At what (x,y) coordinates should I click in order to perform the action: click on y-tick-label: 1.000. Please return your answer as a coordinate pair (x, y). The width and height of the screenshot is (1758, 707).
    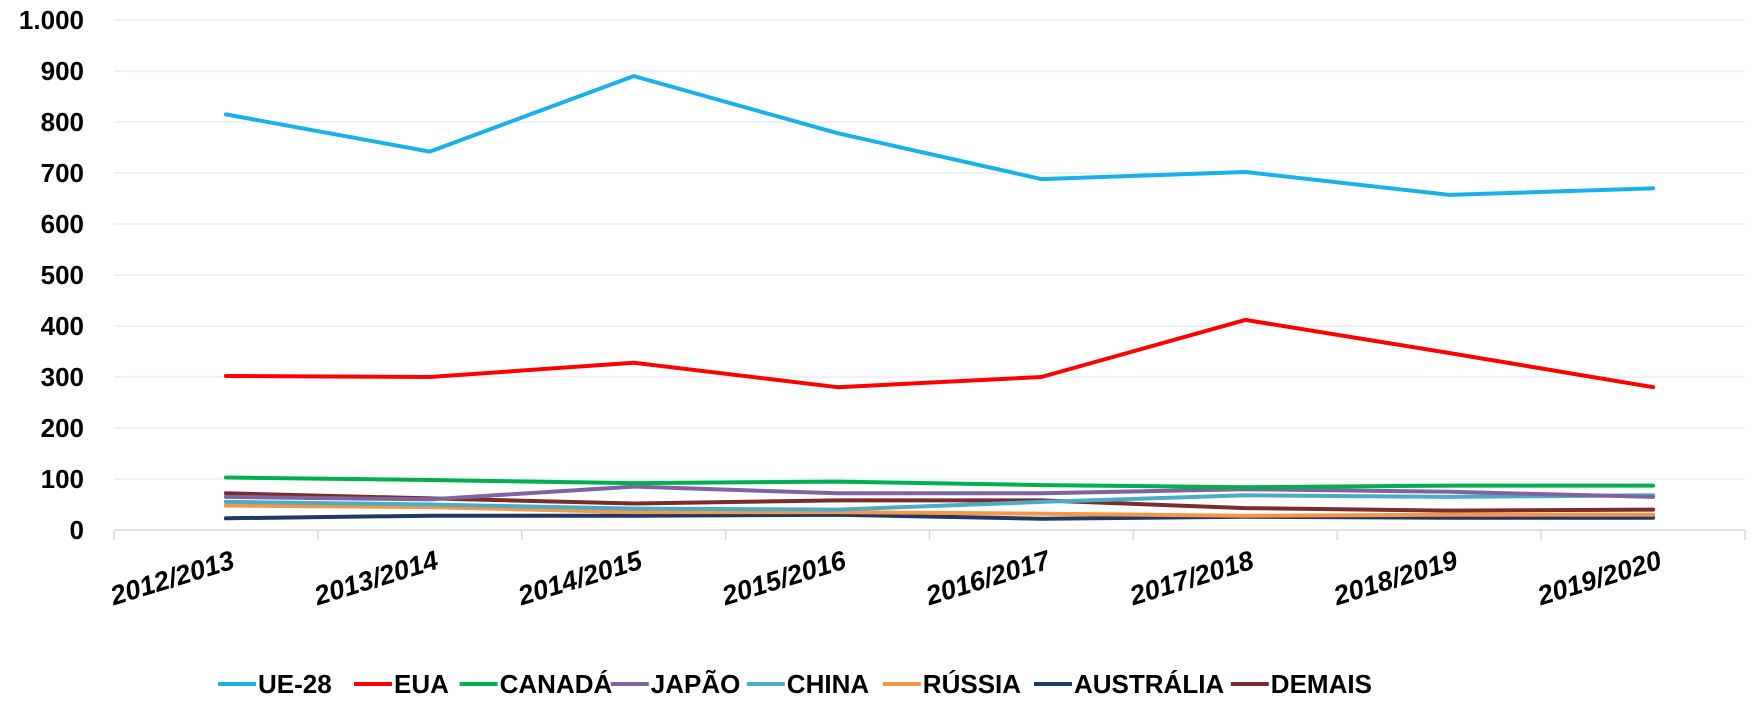
    Looking at the image, I should click on (51, 20).